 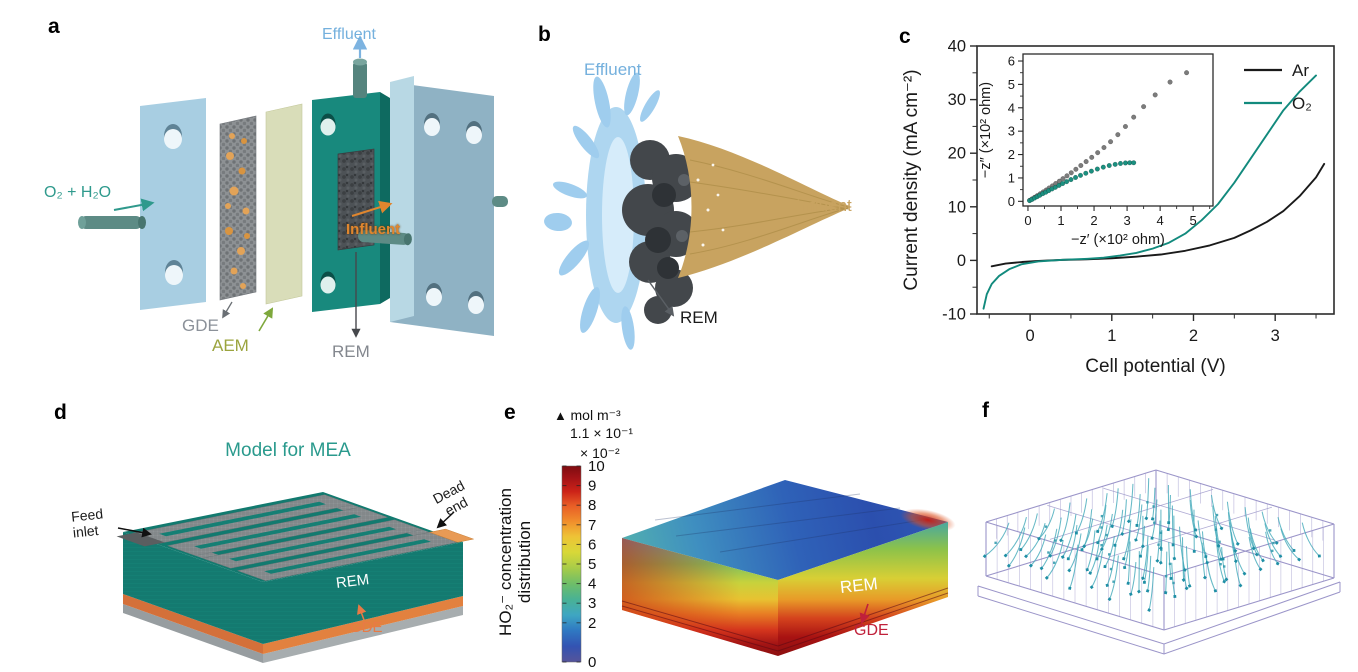 I want to click on effluent-tube, so click(x=360, y=80).